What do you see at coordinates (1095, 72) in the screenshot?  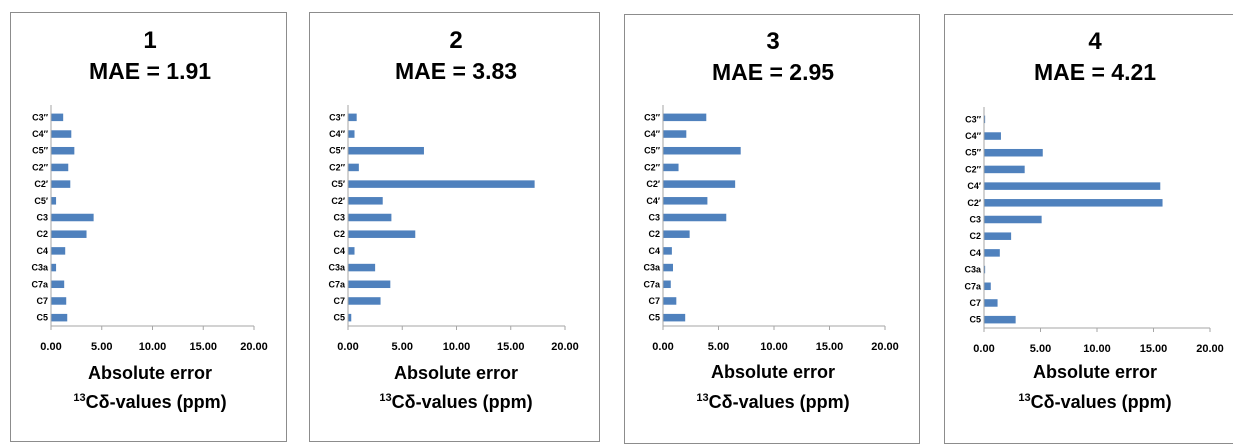 I see `chart-subtitle: MAE = 4.21` at bounding box center [1095, 72].